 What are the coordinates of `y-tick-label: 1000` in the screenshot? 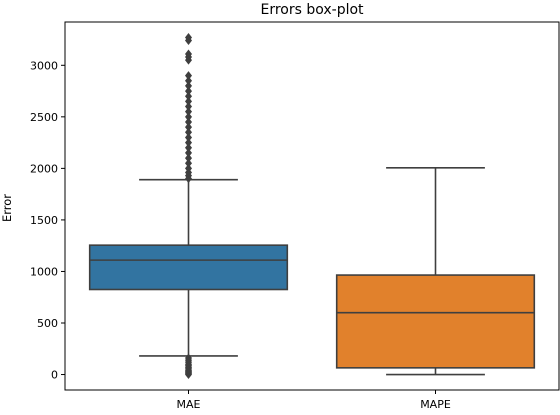 It's located at (44, 271).